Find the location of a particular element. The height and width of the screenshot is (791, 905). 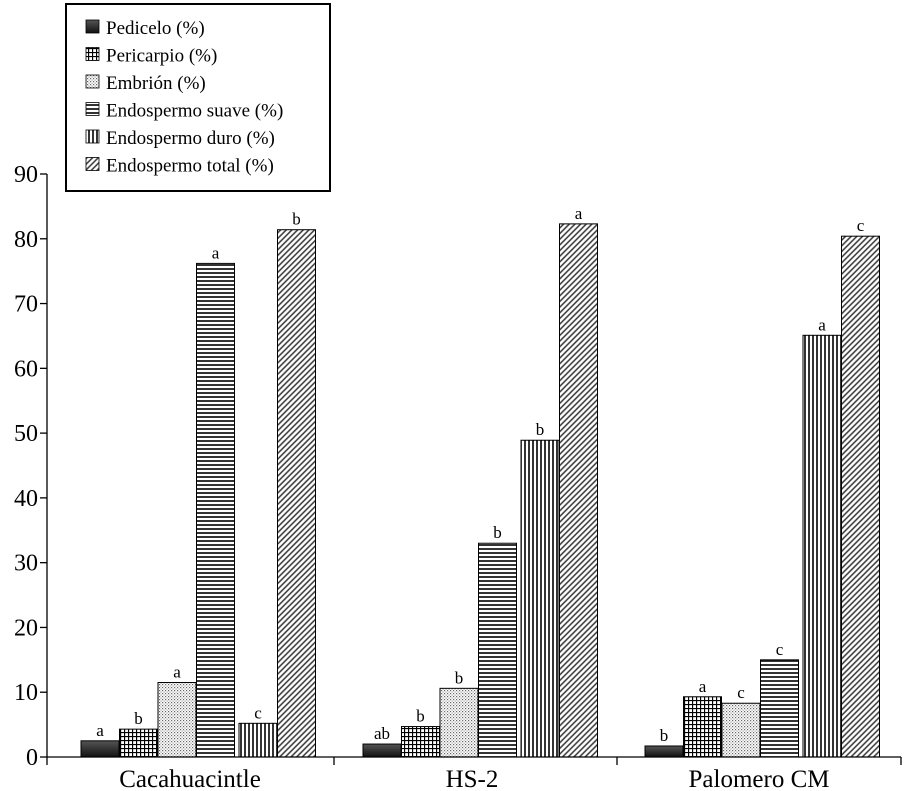

y-tick-label: 50 is located at coordinates (26, 434).